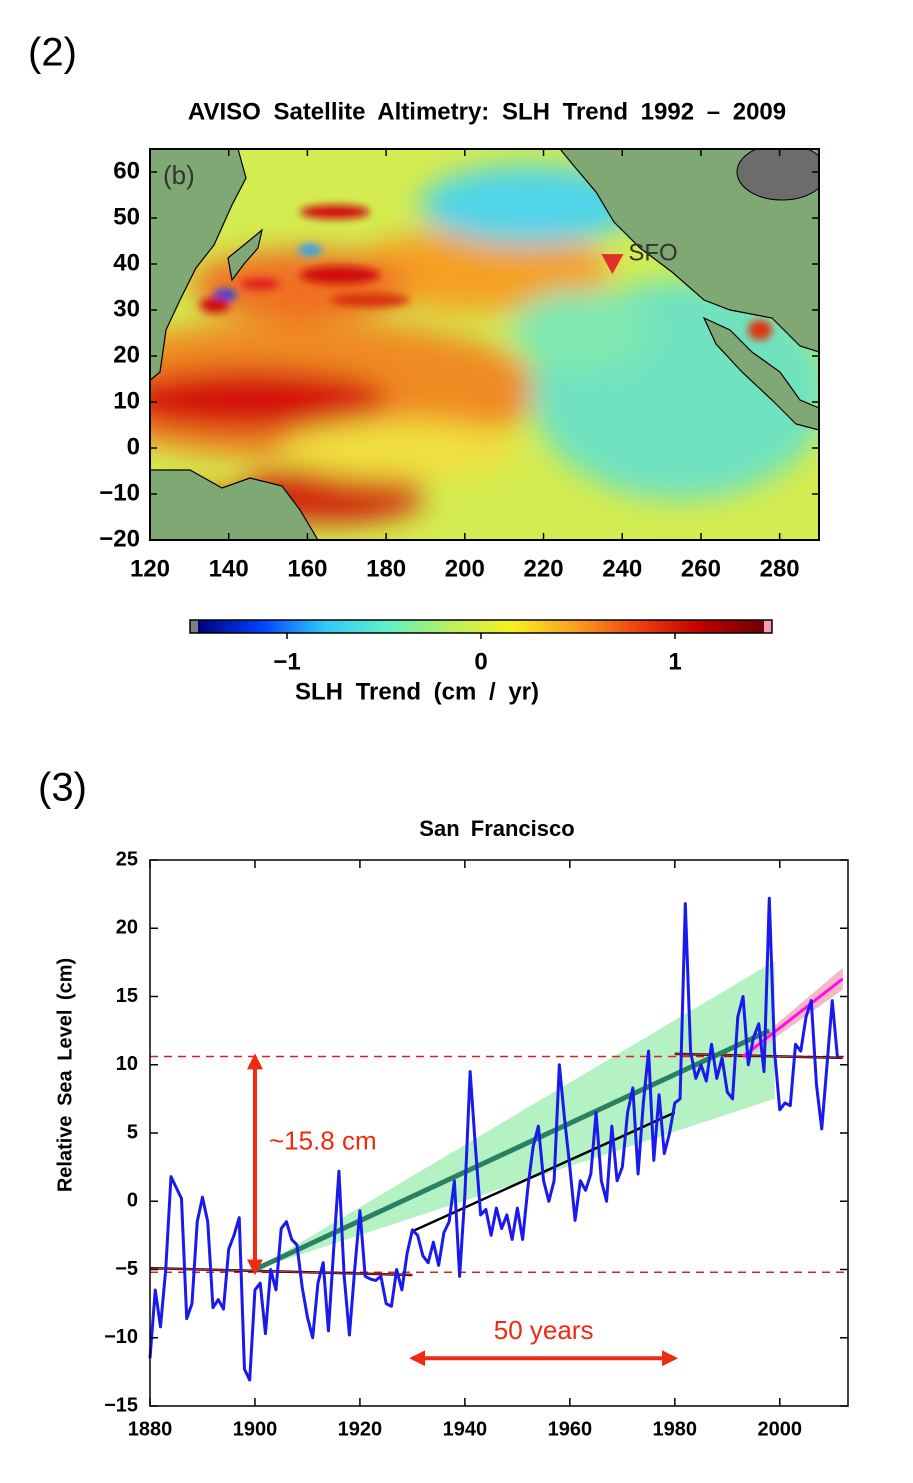  What do you see at coordinates (652, 252) in the screenshot?
I see `sfo-label: SFO` at bounding box center [652, 252].